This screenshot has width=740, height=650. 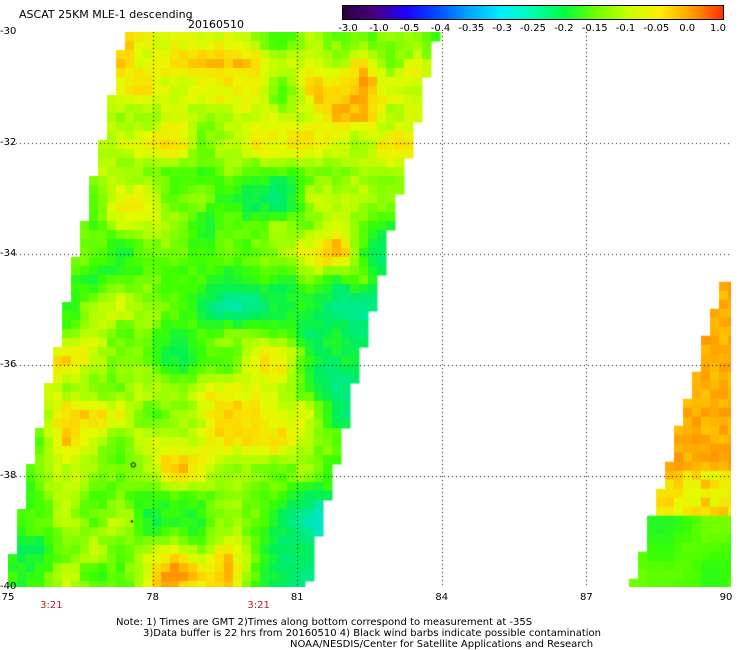 What do you see at coordinates (8, 586) in the screenshot?
I see `latitude-label: -40` at bounding box center [8, 586].